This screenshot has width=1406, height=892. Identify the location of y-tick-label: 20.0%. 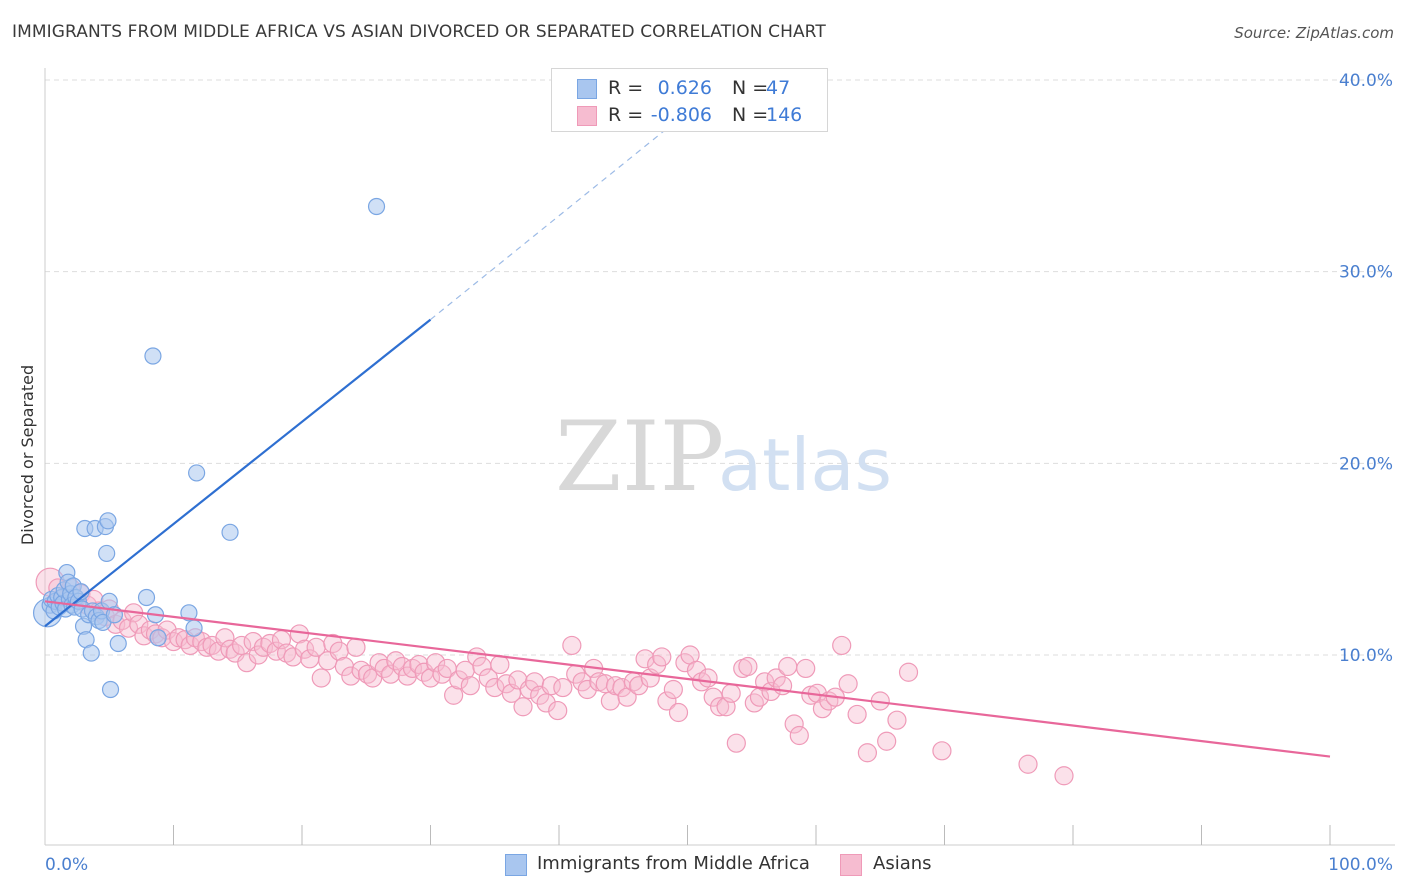
(1366, 464).